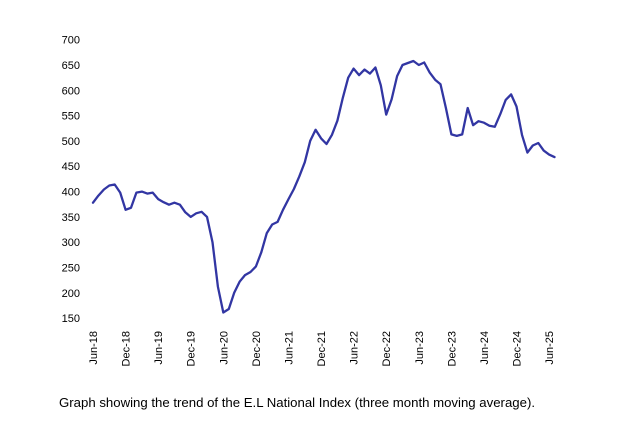 The width and height of the screenshot is (631, 436). Describe the element at coordinates (322, 348) in the screenshot. I see `x-axis-tick-label: Dec-21` at that location.